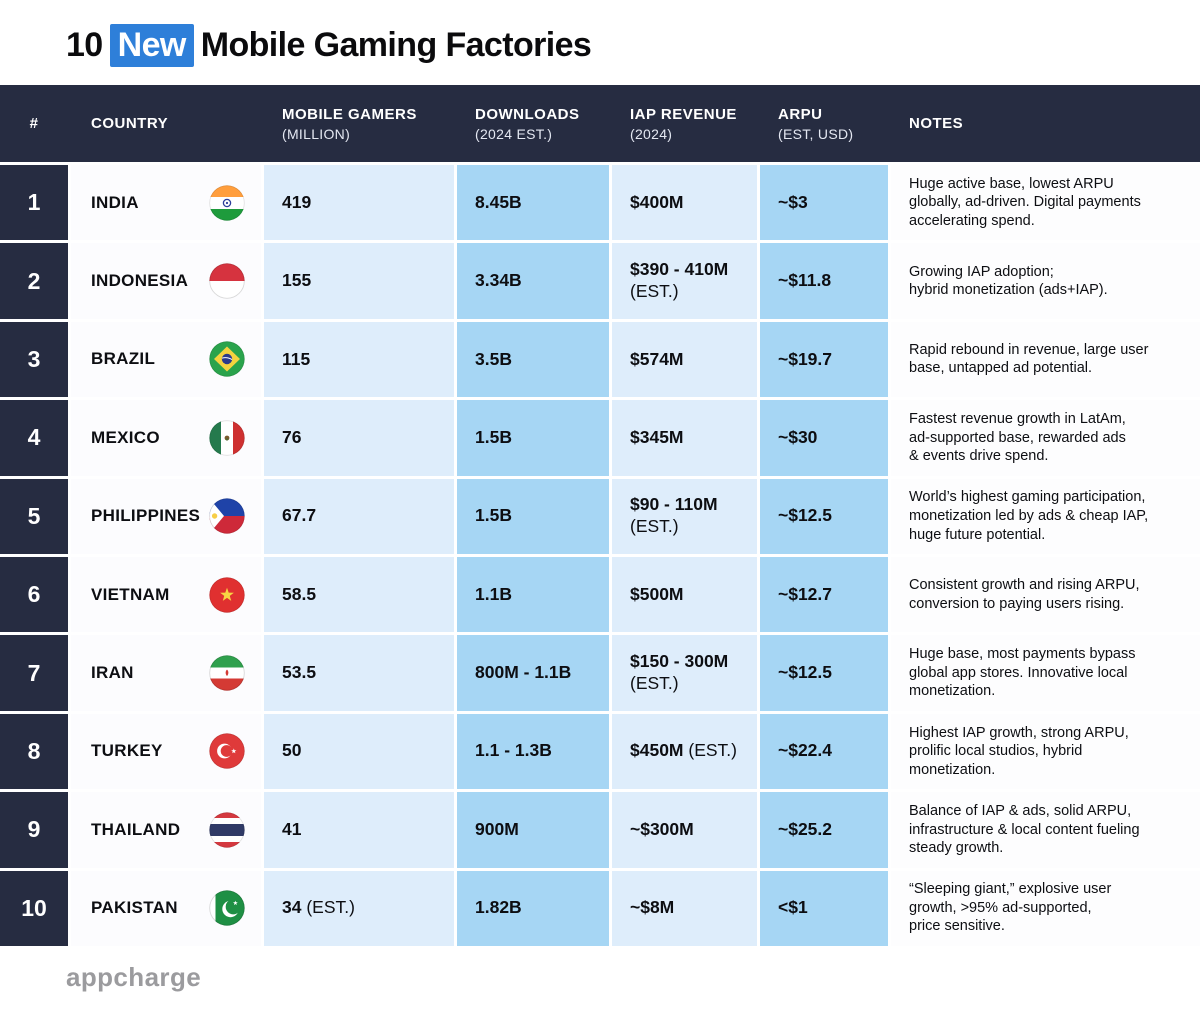  Describe the element at coordinates (166, 438) in the screenshot. I see `country-cell: MEXICO` at that location.